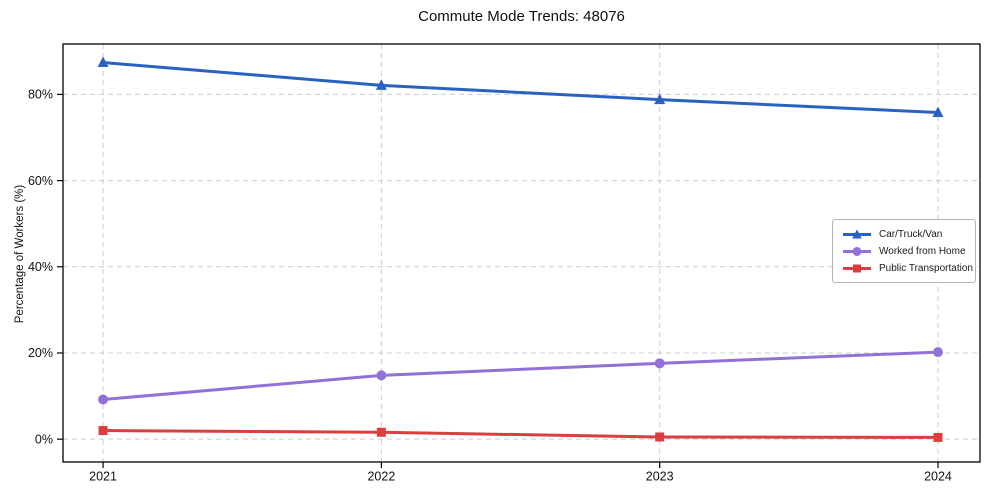 The image size is (990, 490). What do you see at coordinates (40, 267) in the screenshot?
I see `y-tick-label: 40%` at bounding box center [40, 267].